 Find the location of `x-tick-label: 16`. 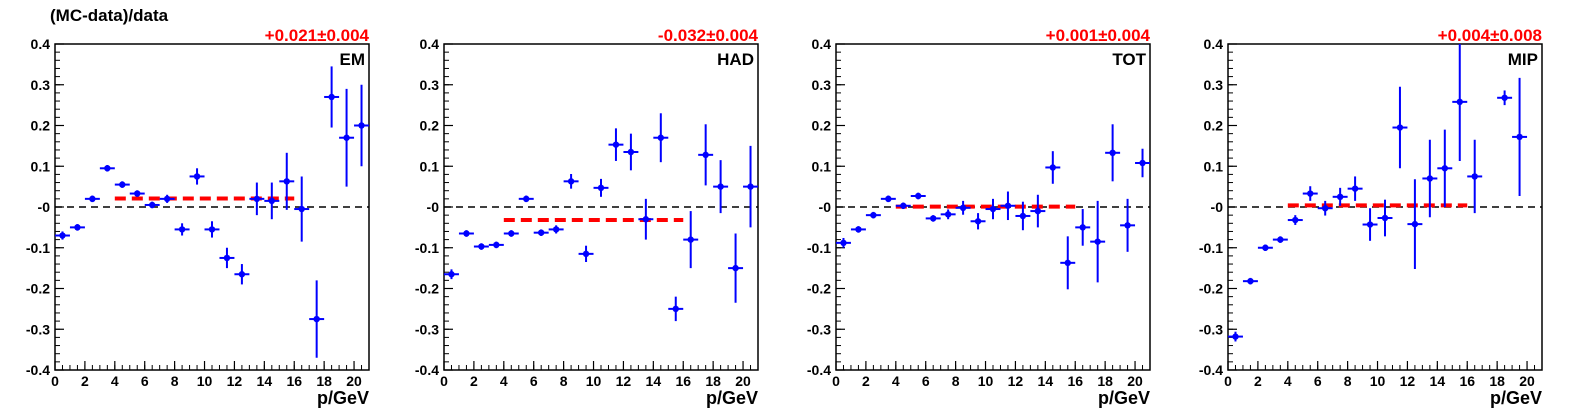

x-tick-label: 16 is located at coordinates (1075, 381).